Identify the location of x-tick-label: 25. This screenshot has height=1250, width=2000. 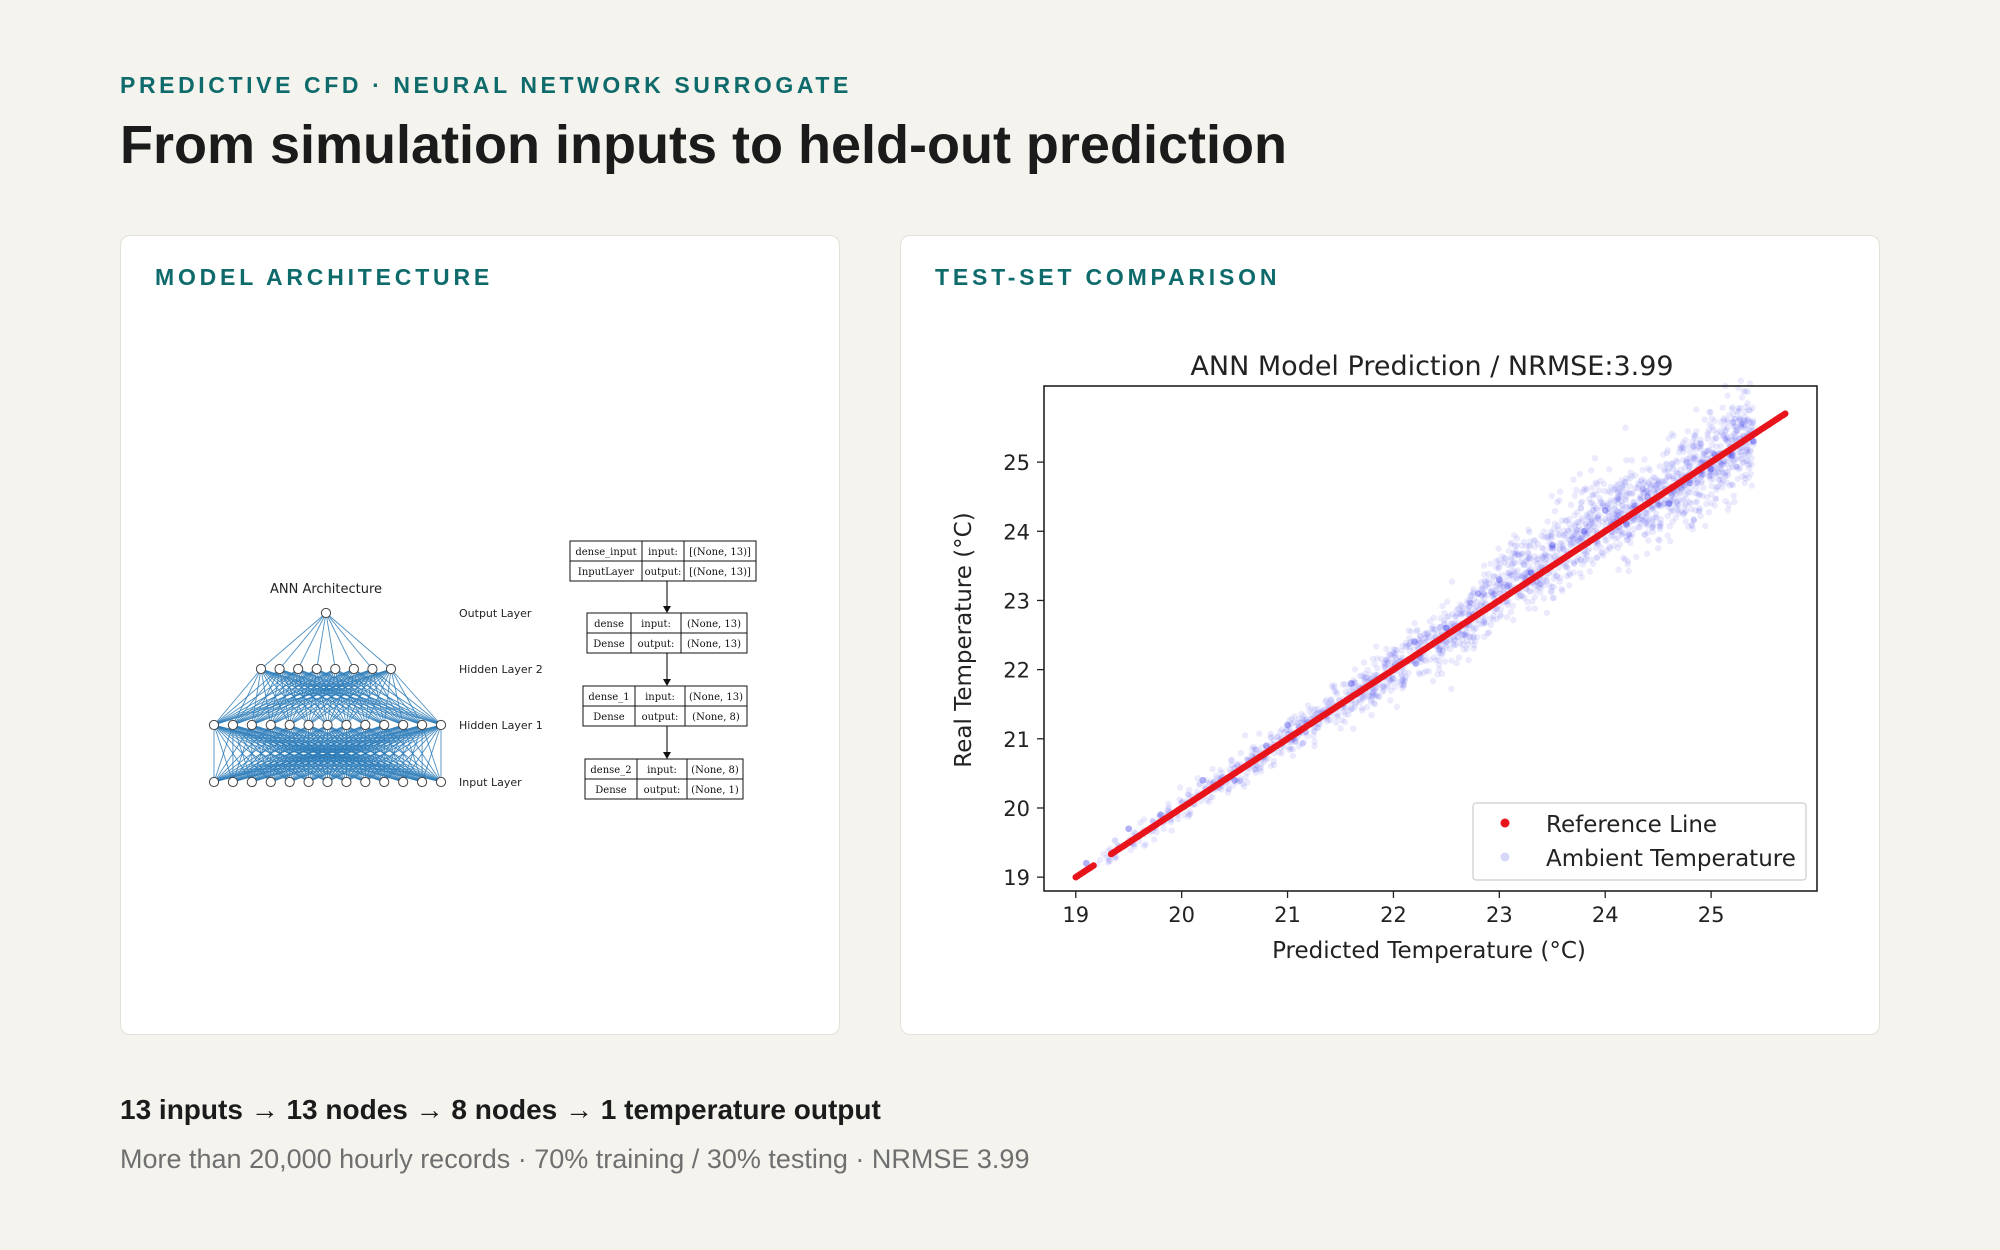
(1711, 915).